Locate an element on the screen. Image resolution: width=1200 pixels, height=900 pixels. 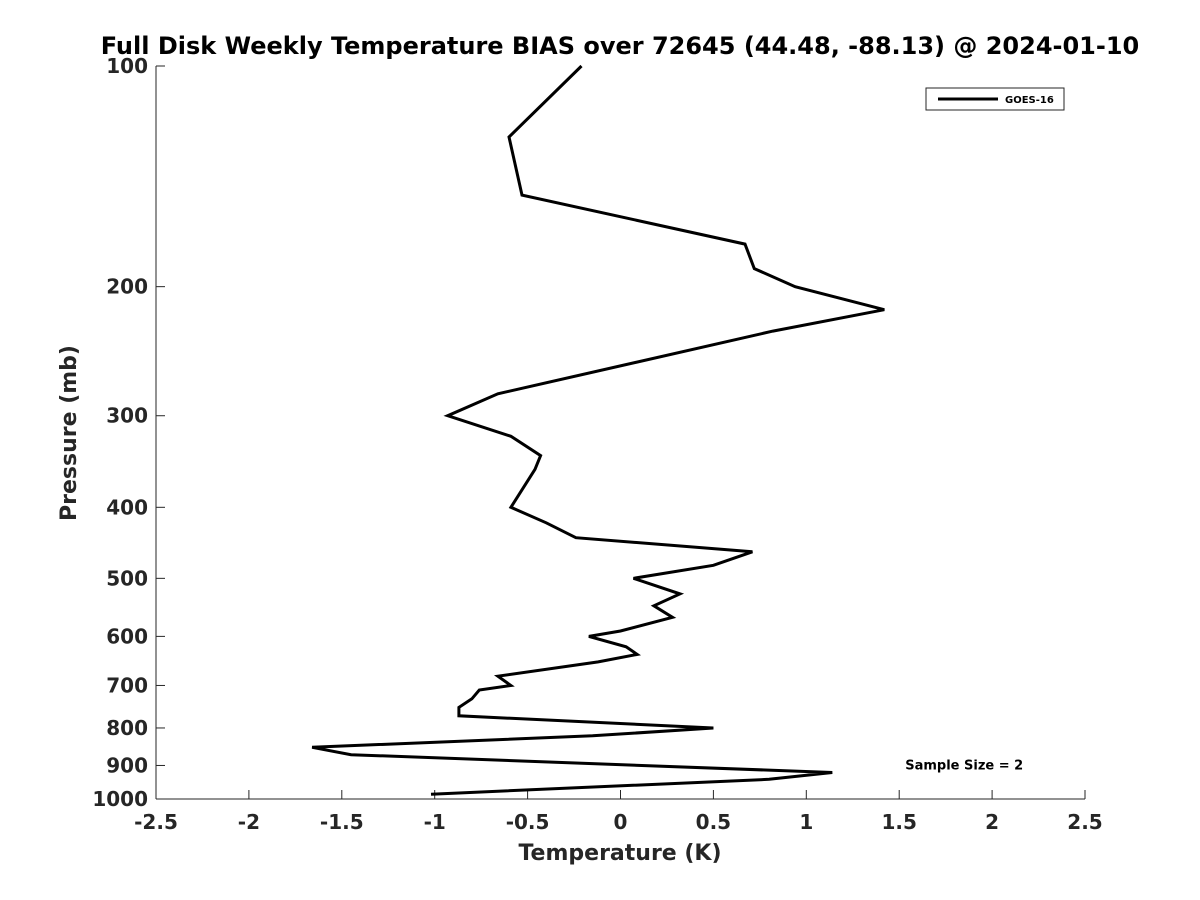
y-tick-label: 400 is located at coordinates (127, 507).